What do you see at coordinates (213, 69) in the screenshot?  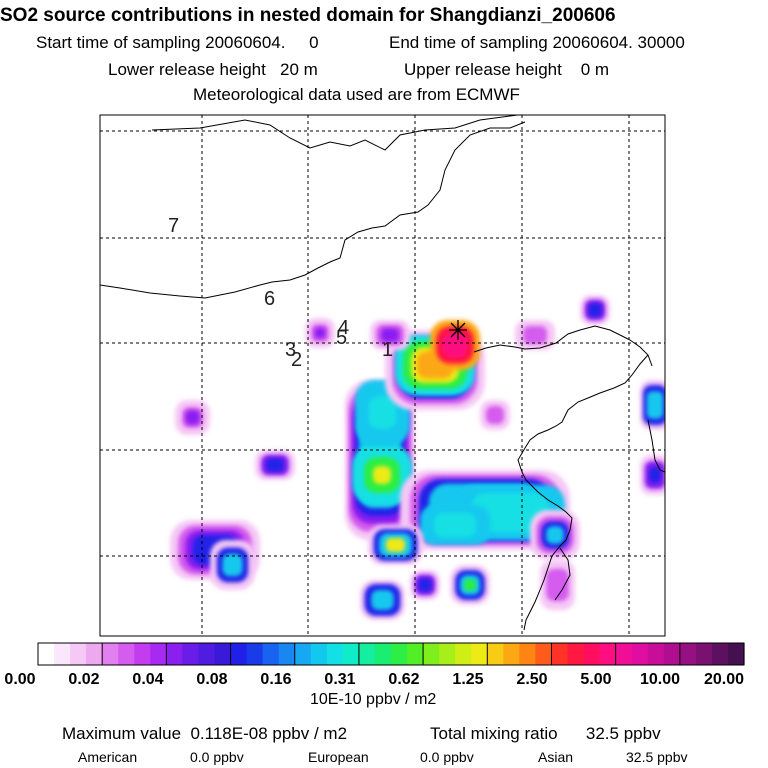 I see `lower-release-height: Lower release height 20 m` at bounding box center [213, 69].